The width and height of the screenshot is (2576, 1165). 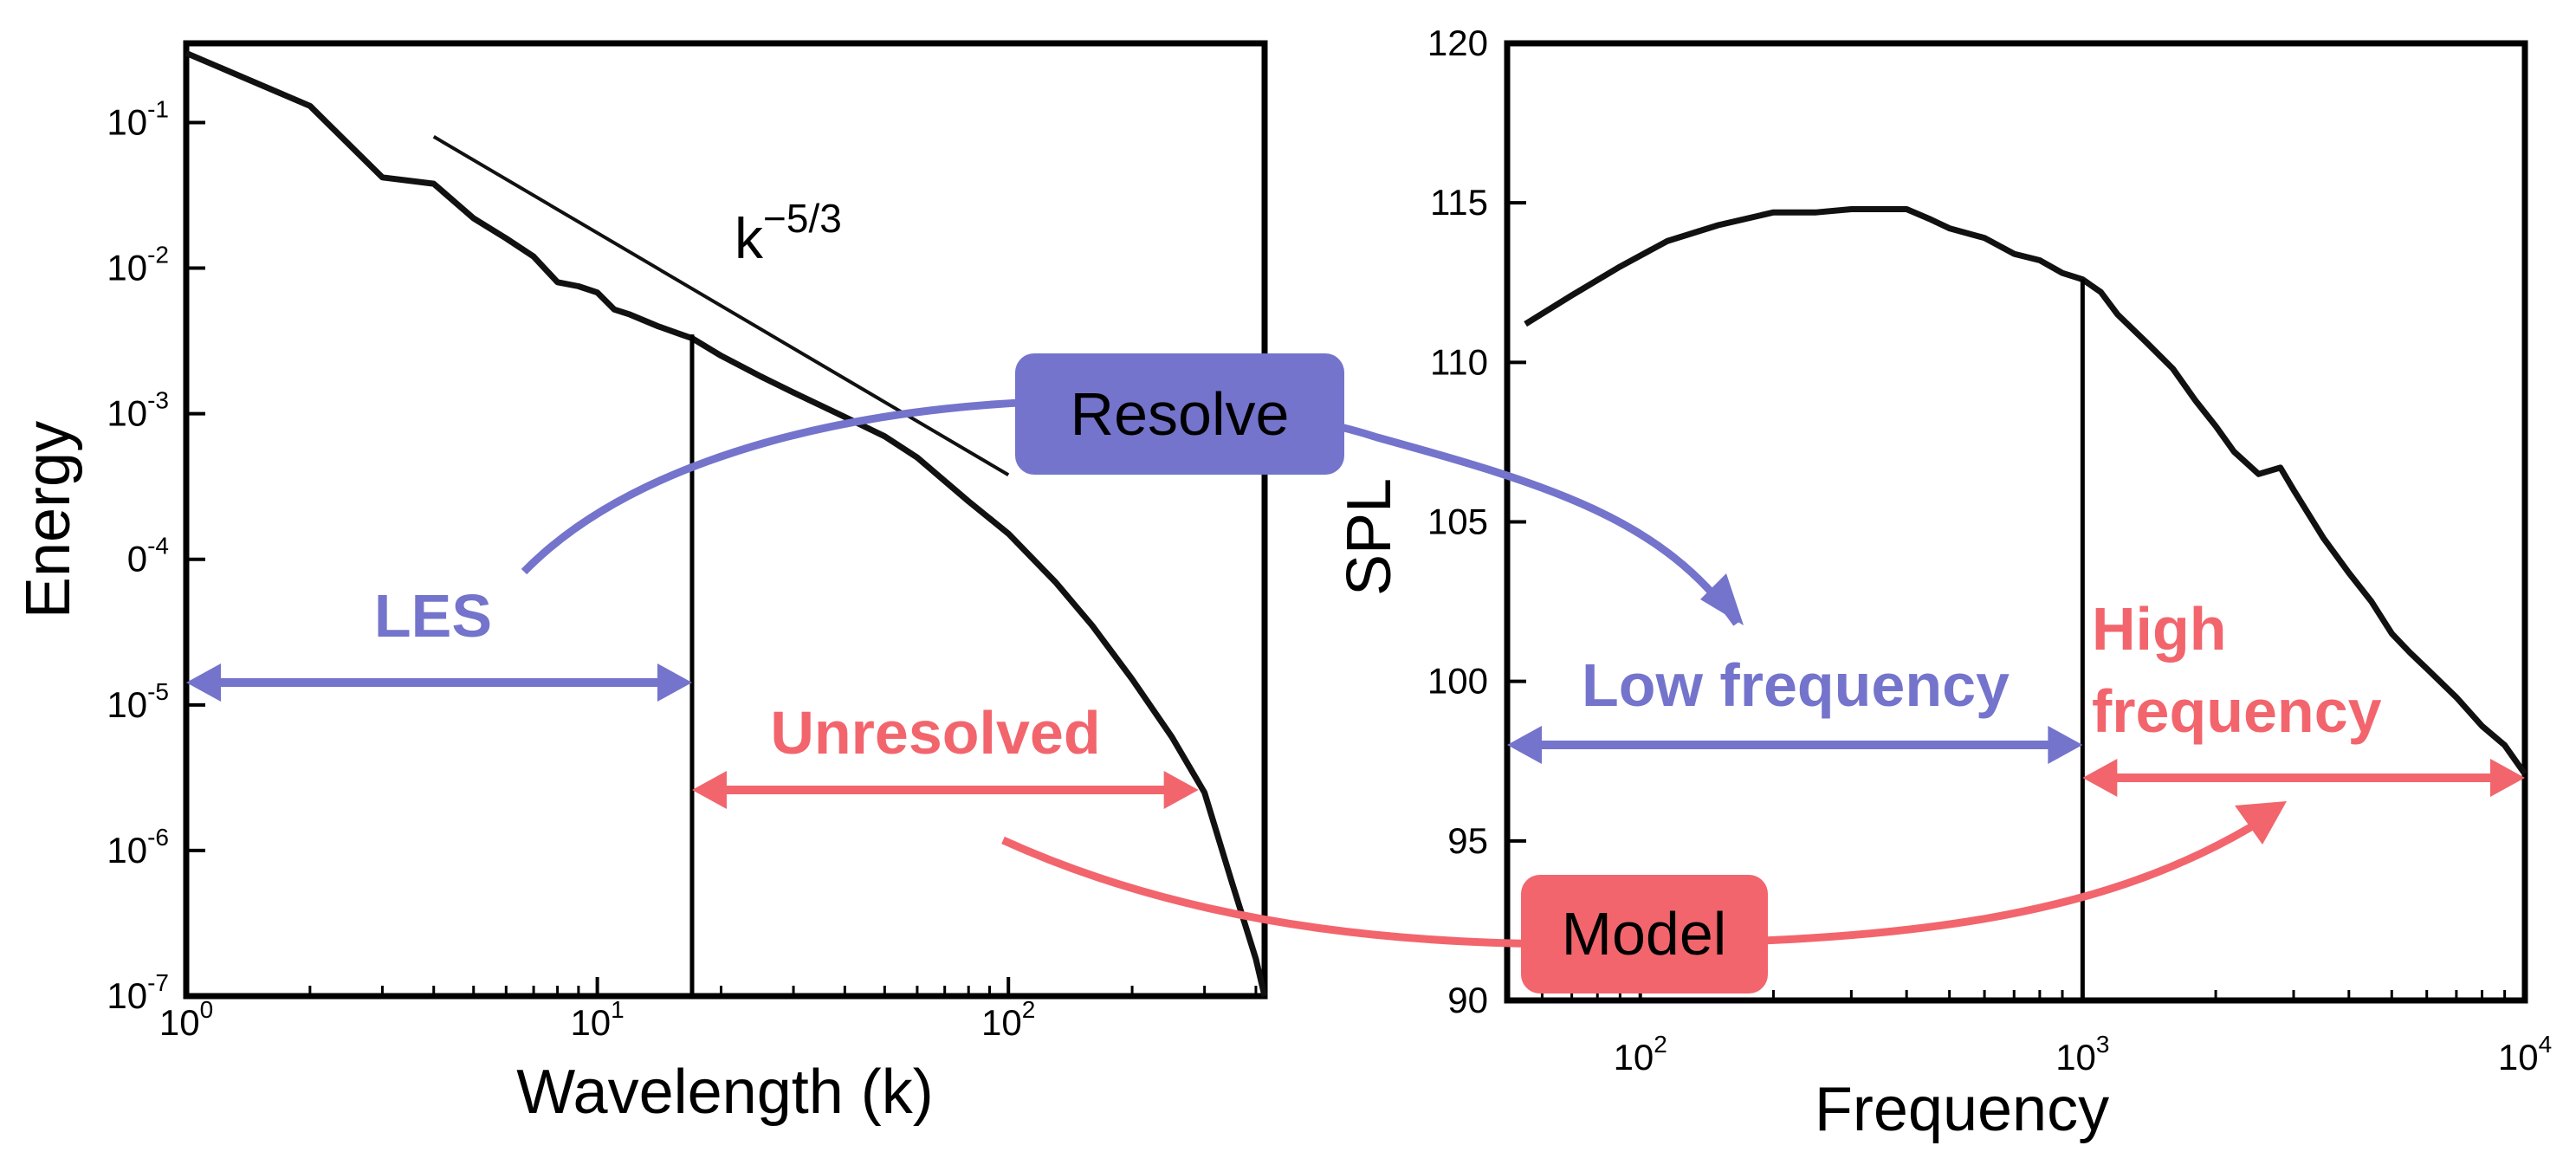 What do you see at coordinates (158, 838) in the screenshot?
I see `left-y-tick-label-5-exponent: -6` at bounding box center [158, 838].